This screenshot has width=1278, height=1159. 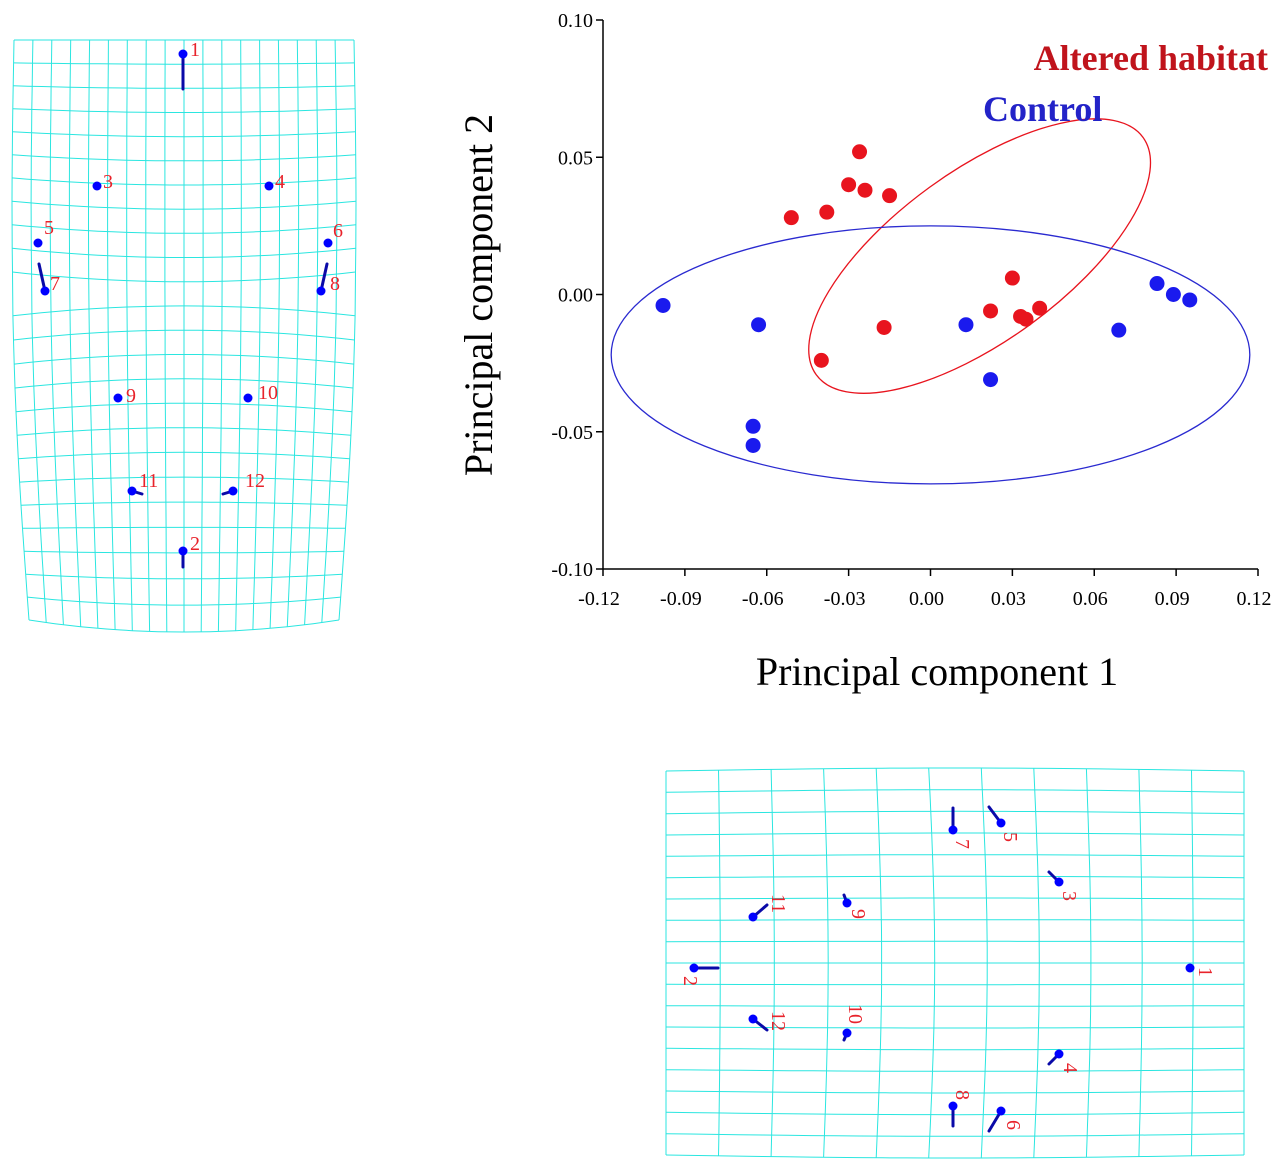 I want to click on x-tick-label: 0.12, so click(x=1254, y=599).